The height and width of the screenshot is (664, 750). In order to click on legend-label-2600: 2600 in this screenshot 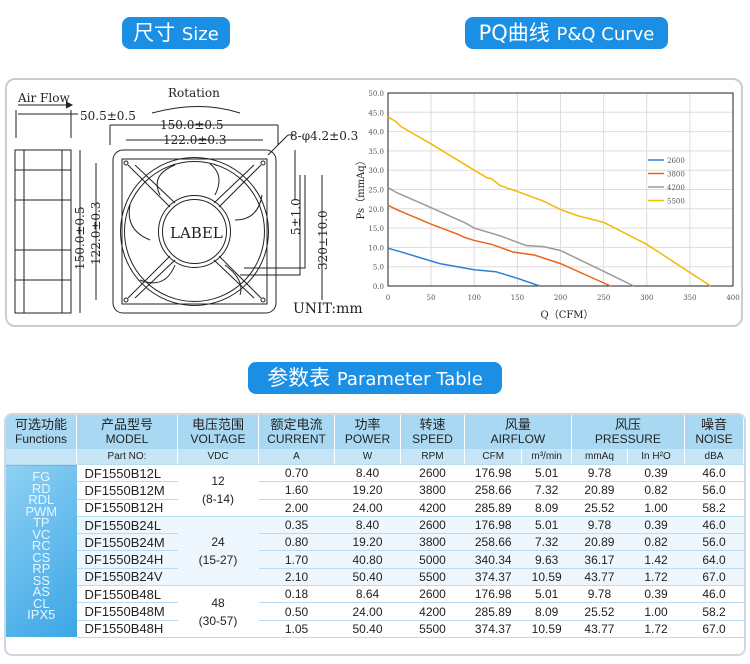, I will do `click(676, 161)`.